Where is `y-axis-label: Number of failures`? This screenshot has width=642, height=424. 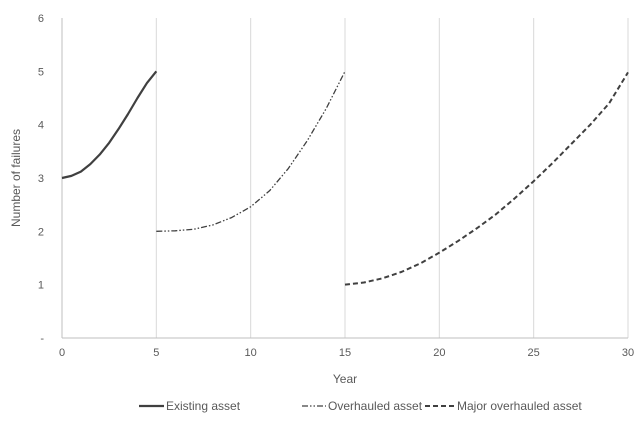 y-axis-label: Number of failures is located at coordinates (16, 178).